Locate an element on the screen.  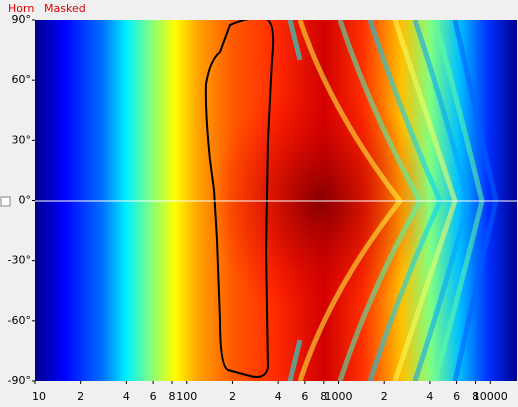
y-tick-label: -60° is located at coordinates (19, 320).